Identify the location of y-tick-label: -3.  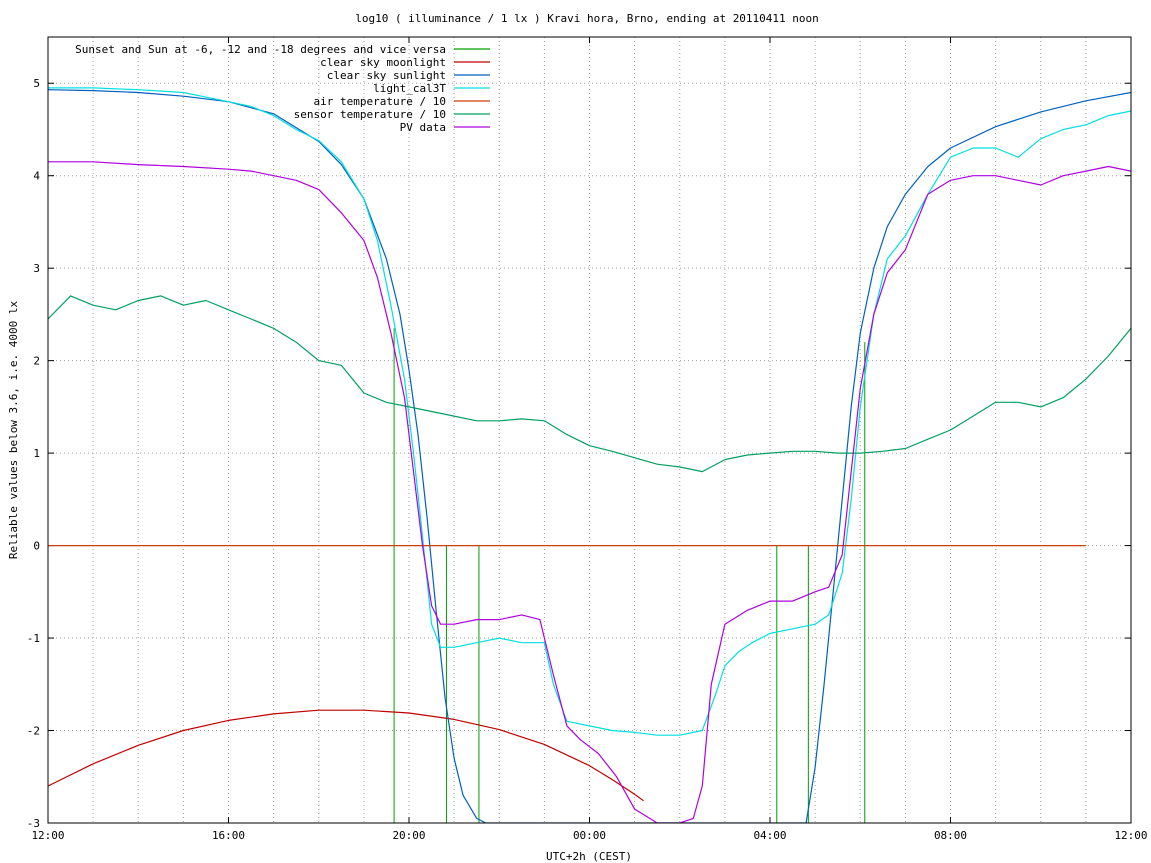
(33, 823).